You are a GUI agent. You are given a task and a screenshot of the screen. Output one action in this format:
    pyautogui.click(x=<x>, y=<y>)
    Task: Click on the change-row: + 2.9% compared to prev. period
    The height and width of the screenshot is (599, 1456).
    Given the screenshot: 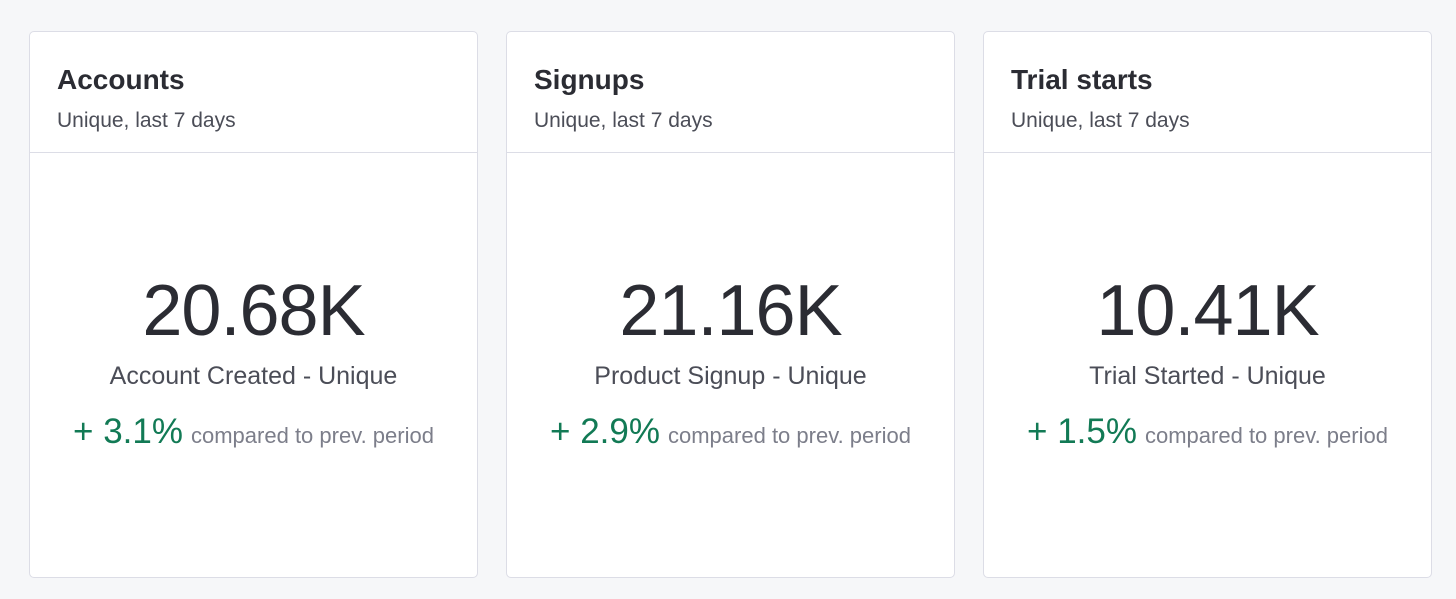 What is the action you would take?
    pyautogui.click(x=730, y=432)
    